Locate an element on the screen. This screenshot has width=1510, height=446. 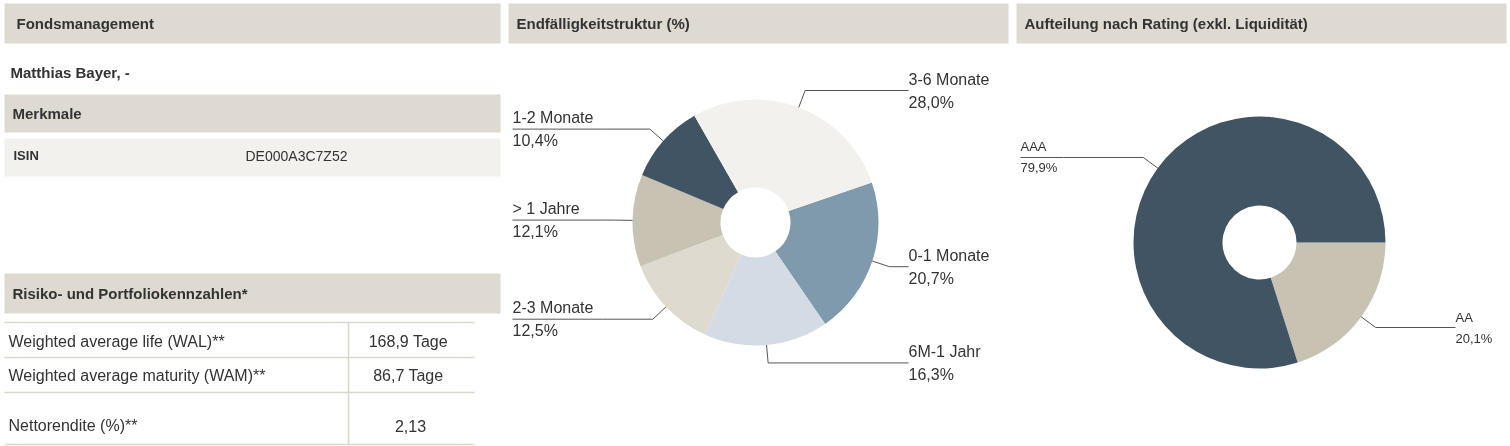
data-label: 28,0% is located at coordinates (931, 102).